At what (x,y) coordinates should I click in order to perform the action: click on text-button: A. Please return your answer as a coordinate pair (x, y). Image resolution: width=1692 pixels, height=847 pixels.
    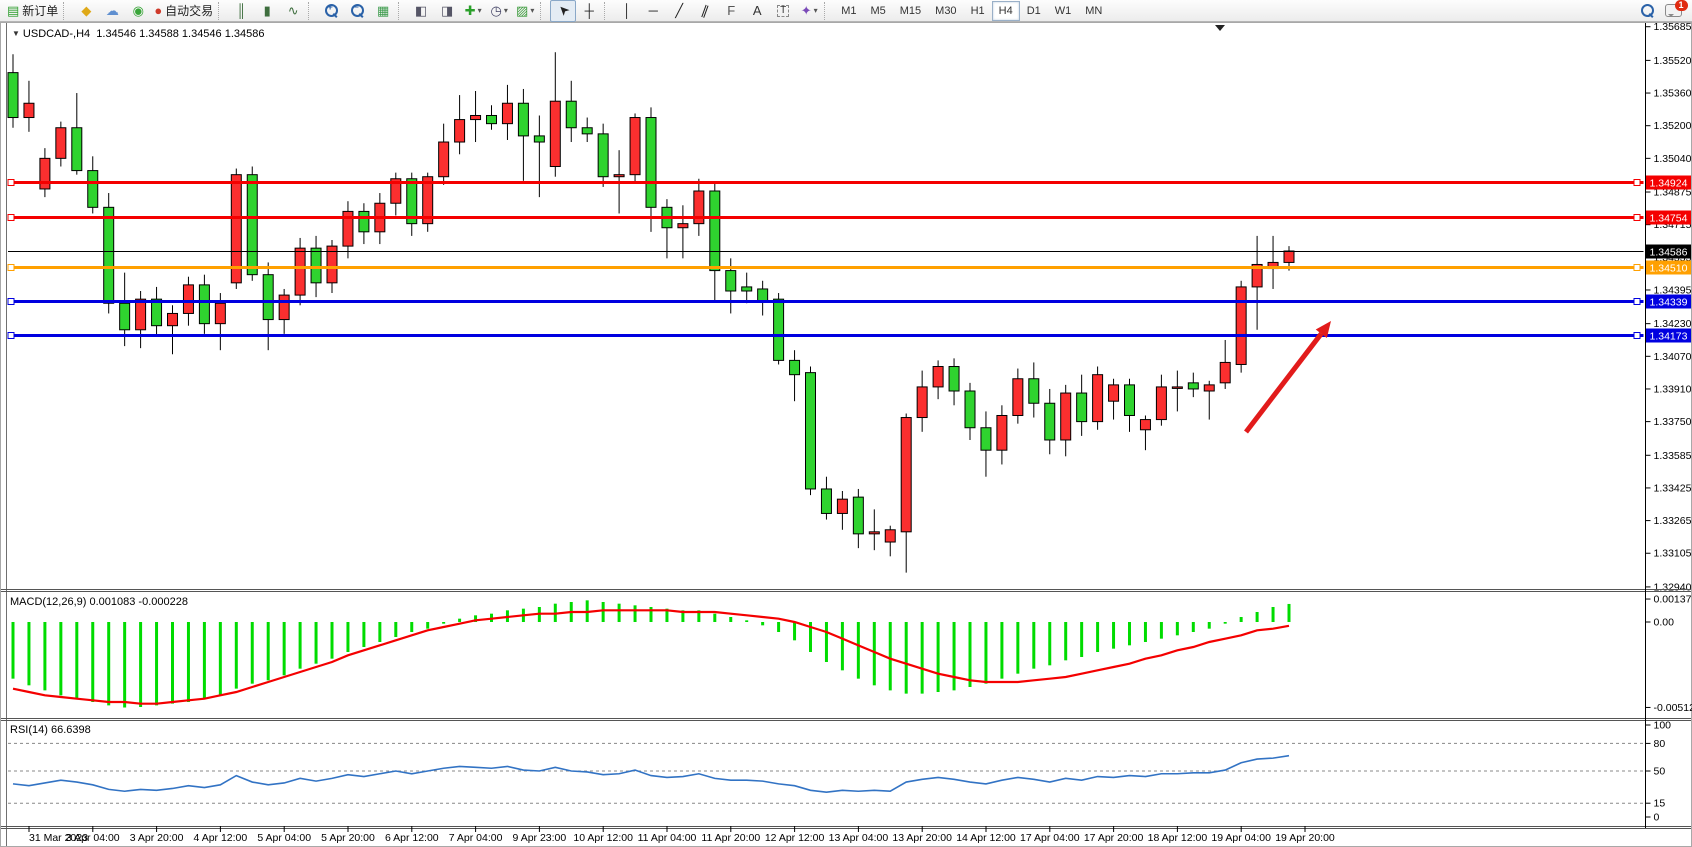
    Looking at the image, I should click on (757, 11).